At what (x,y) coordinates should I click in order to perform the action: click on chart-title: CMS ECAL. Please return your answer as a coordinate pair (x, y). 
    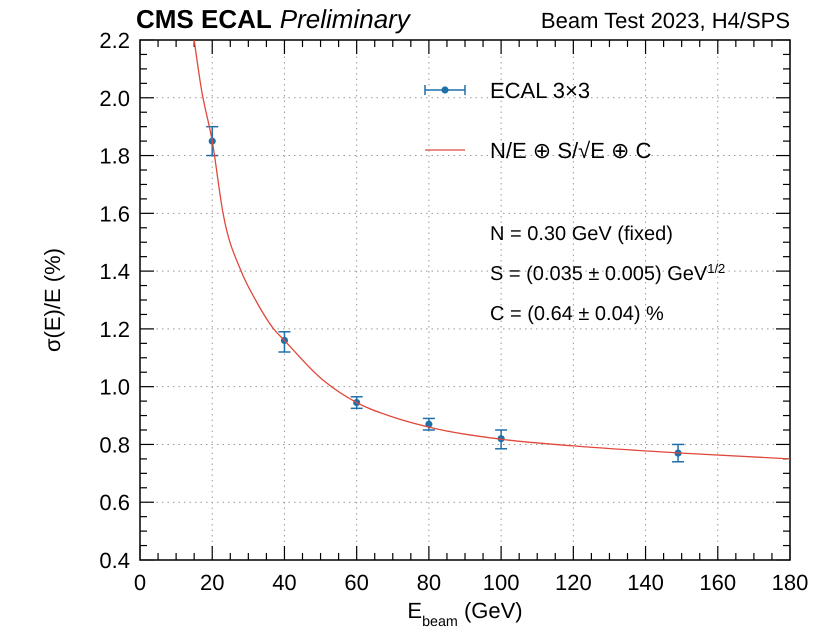
    Looking at the image, I should click on (204, 19).